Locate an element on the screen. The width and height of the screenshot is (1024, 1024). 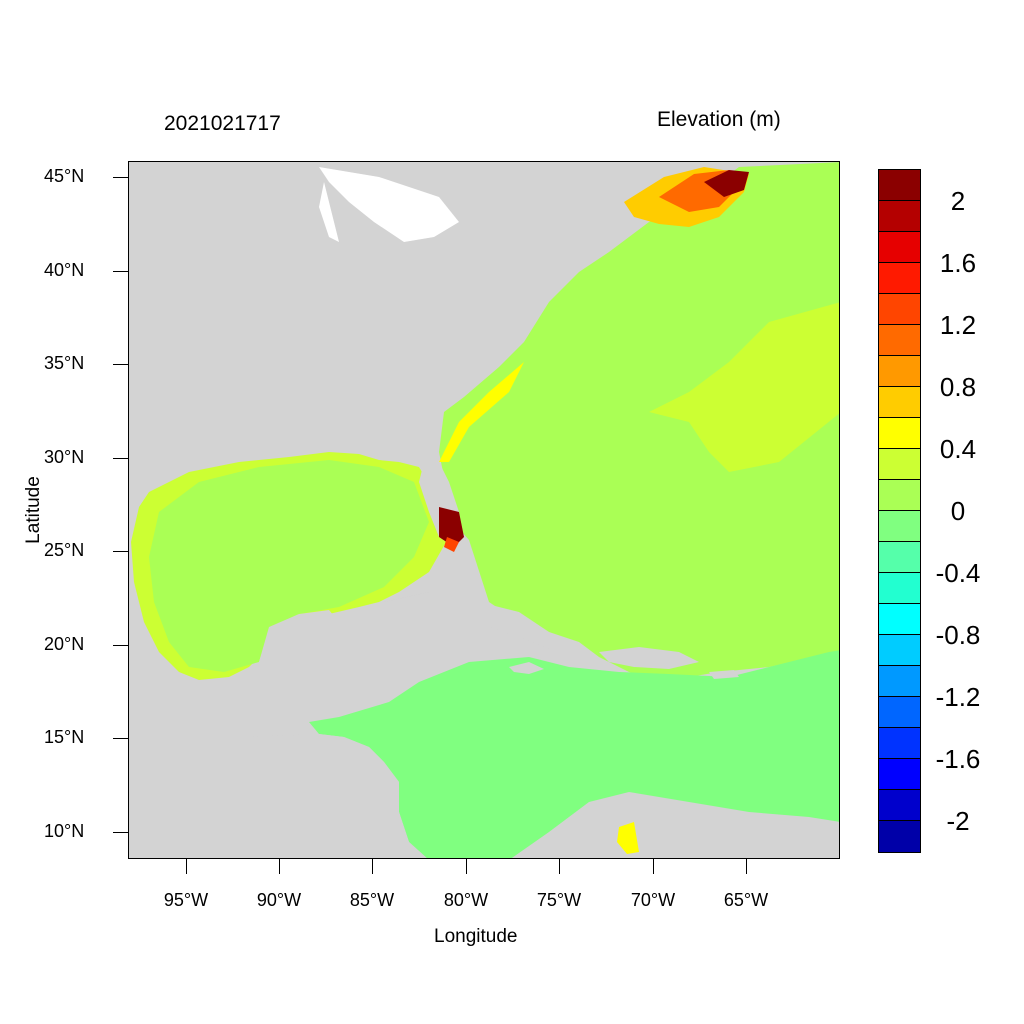
colorbar-label: 1.2 is located at coordinates (958, 325).